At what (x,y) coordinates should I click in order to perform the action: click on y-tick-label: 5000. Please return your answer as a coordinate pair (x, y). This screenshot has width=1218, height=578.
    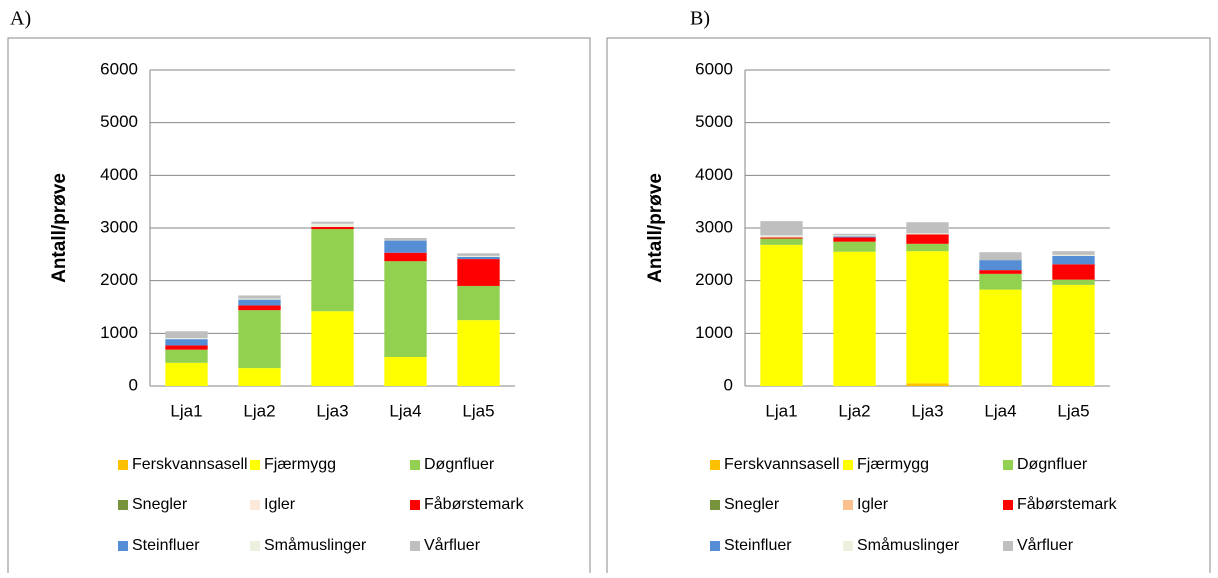
    Looking at the image, I should click on (119, 121).